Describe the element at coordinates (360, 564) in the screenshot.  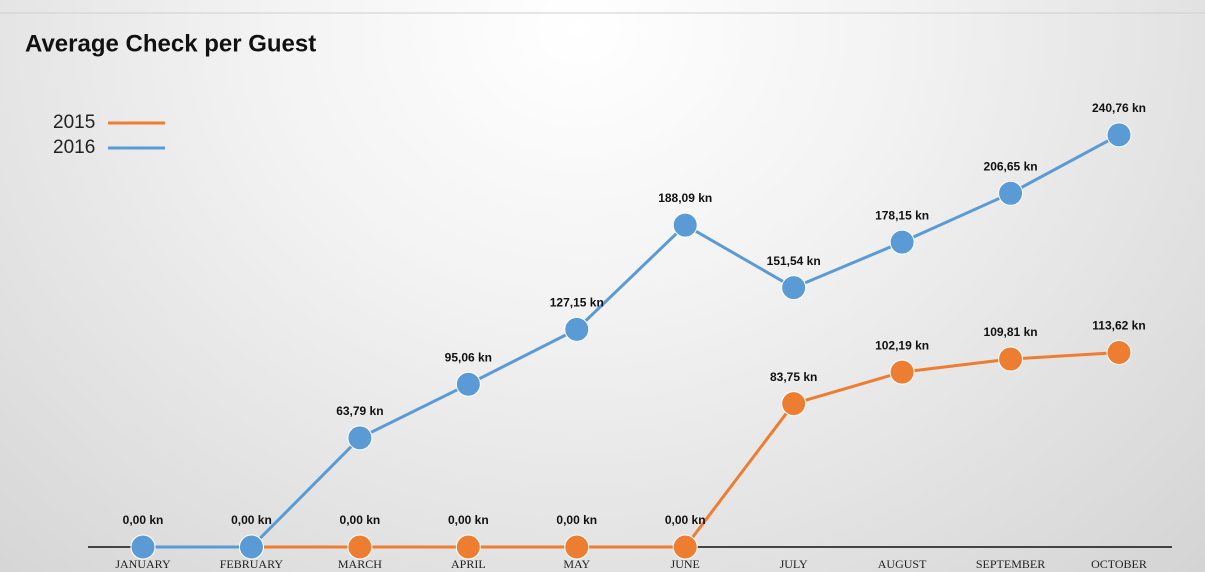
I see `x-tick-label: MARCH` at that location.